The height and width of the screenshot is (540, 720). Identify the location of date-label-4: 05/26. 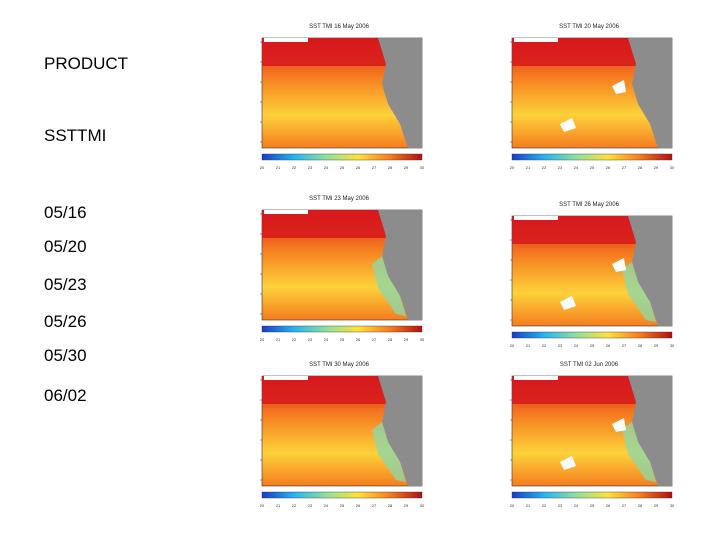
(65, 321).